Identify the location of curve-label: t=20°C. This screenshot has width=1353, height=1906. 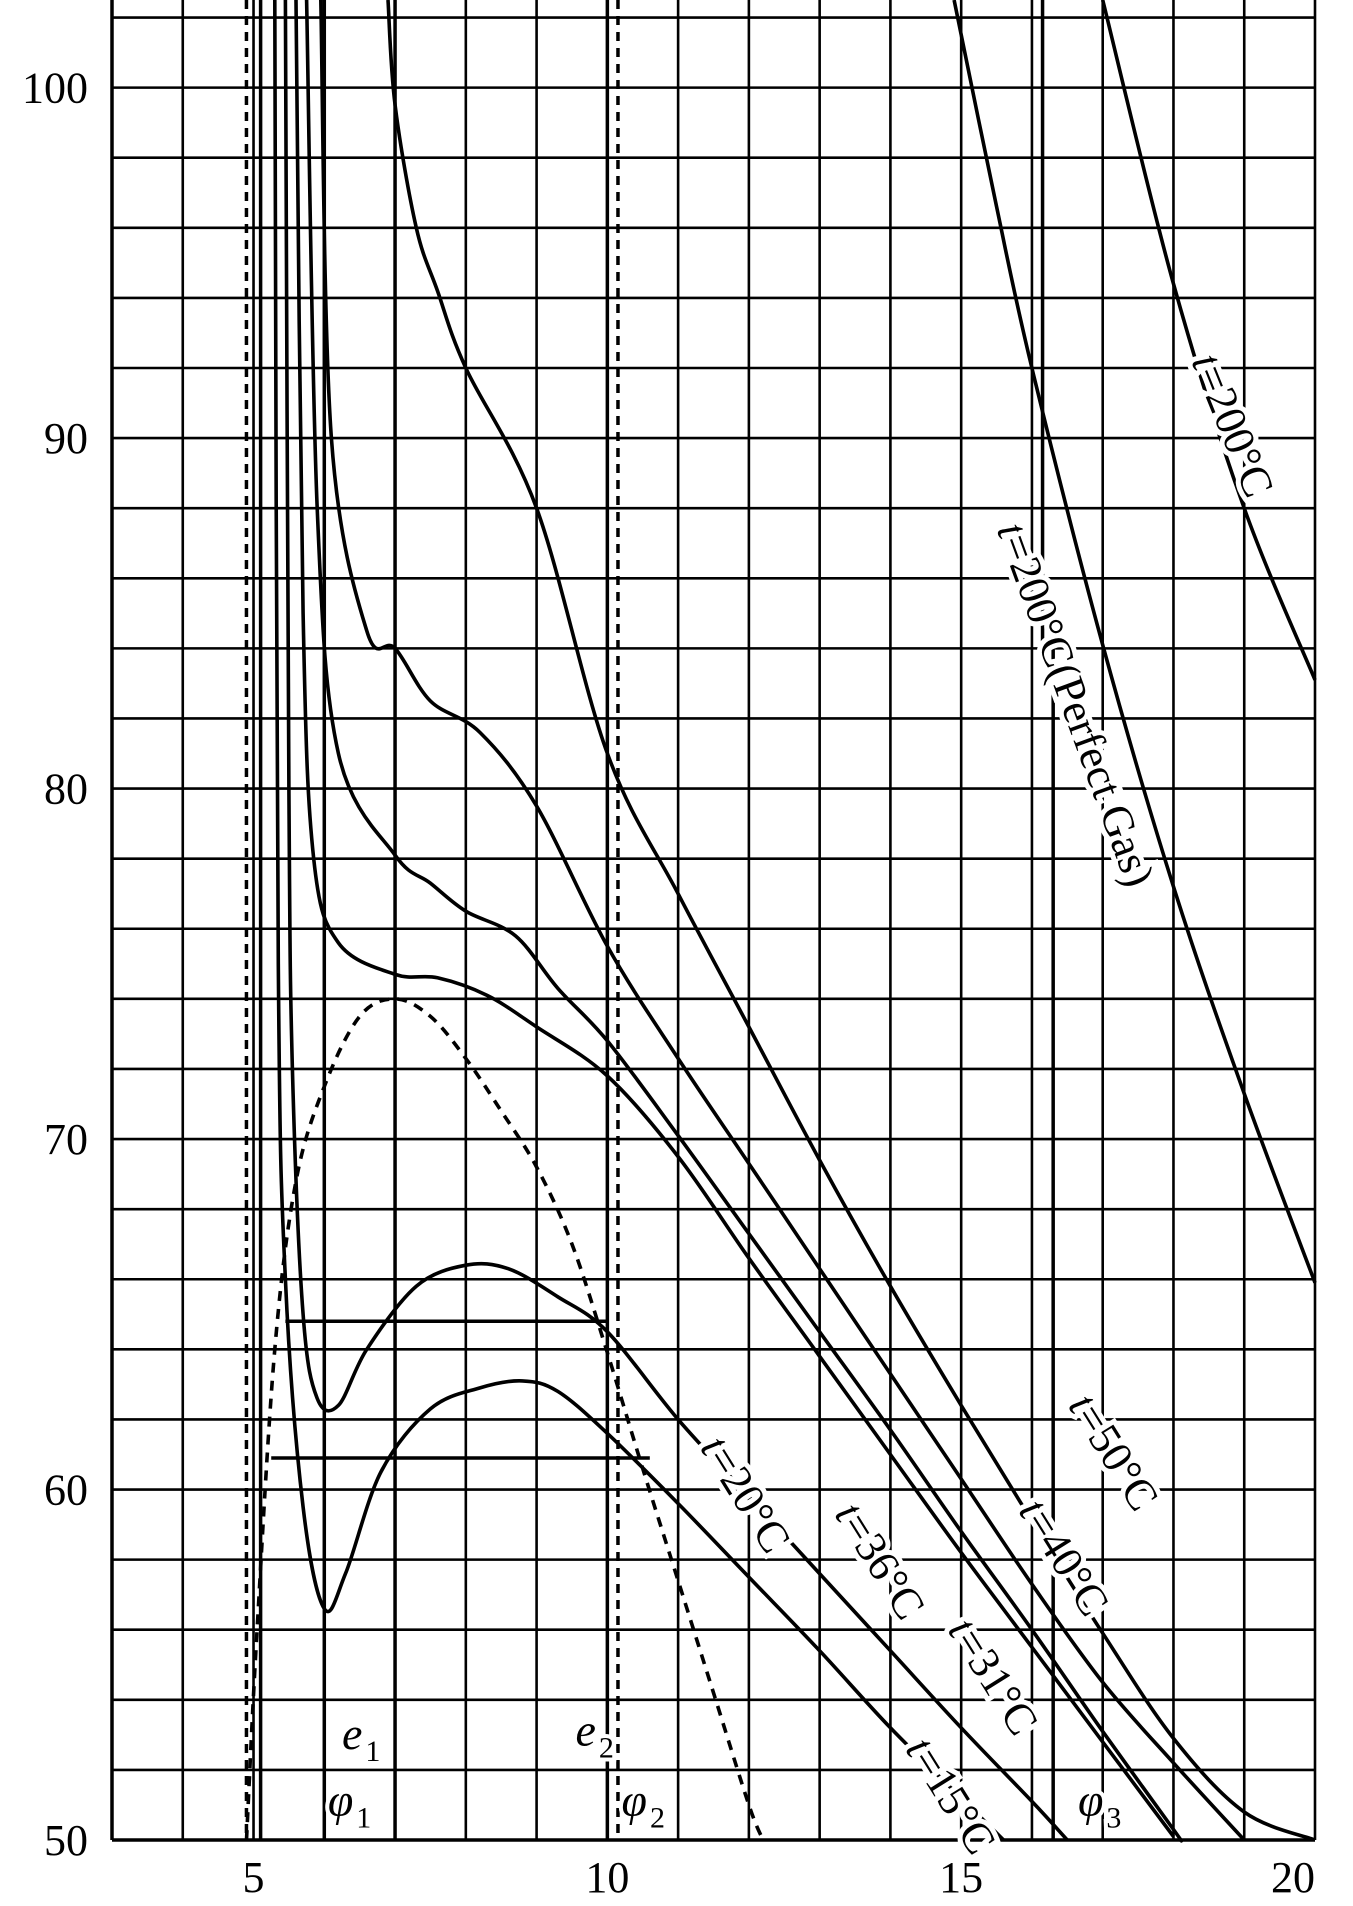
(745, 1494).